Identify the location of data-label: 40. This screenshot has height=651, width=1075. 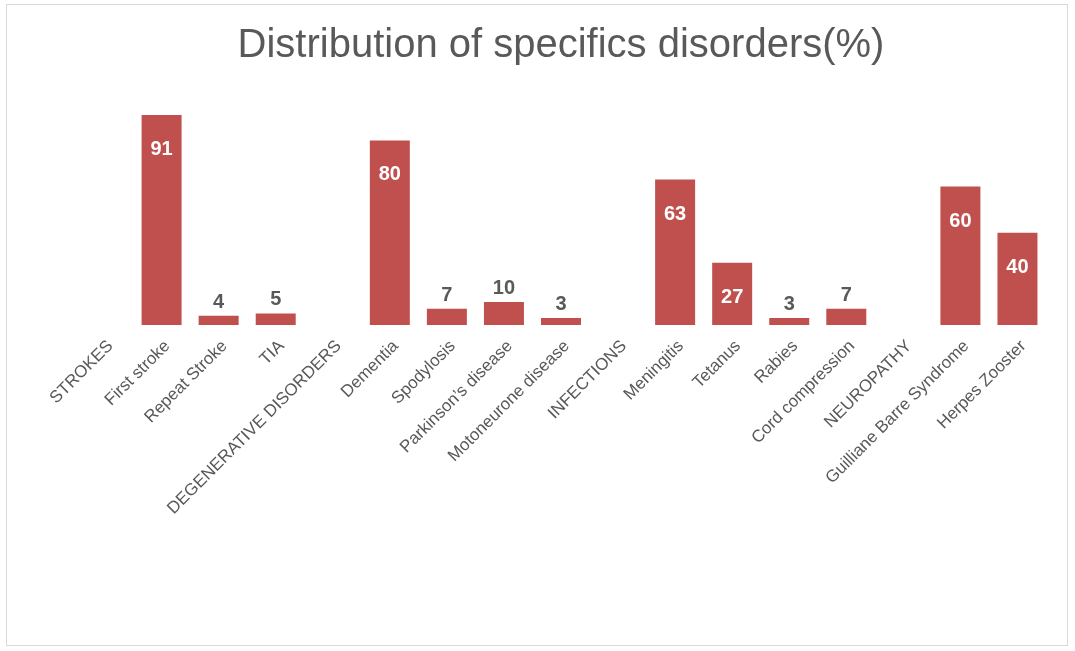
(1017, 265).